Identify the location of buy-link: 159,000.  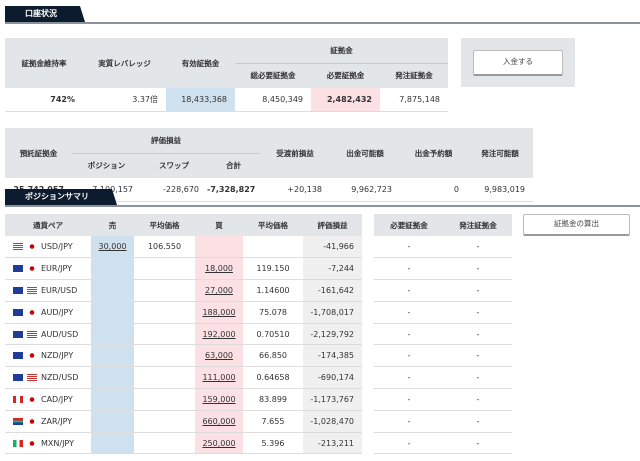
(219, 399).